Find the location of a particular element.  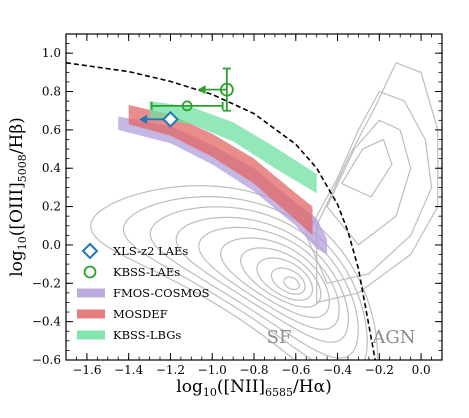

band-kbss-lbgs is located at coordinates (233, 147).